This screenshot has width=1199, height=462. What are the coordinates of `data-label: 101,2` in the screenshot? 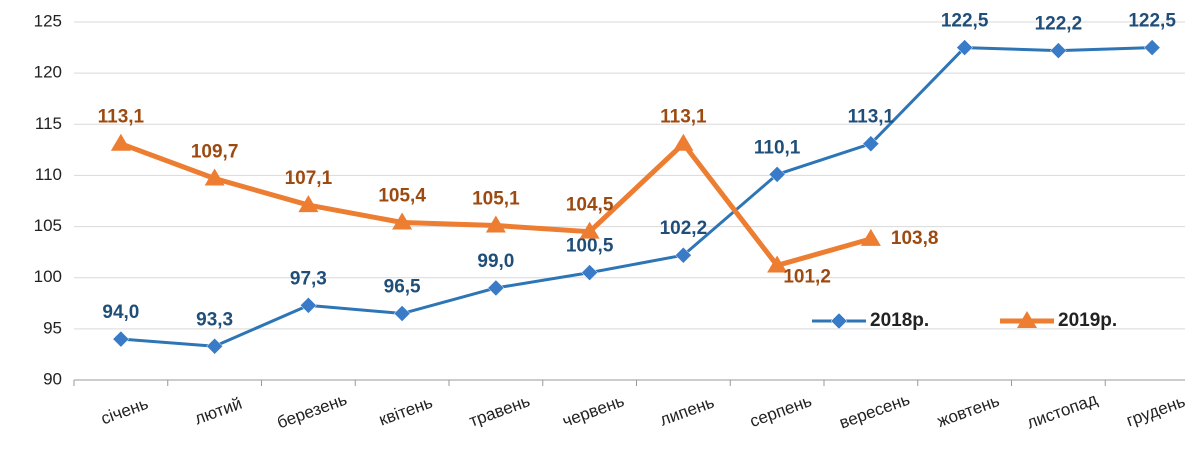 It's located at (807, 276).